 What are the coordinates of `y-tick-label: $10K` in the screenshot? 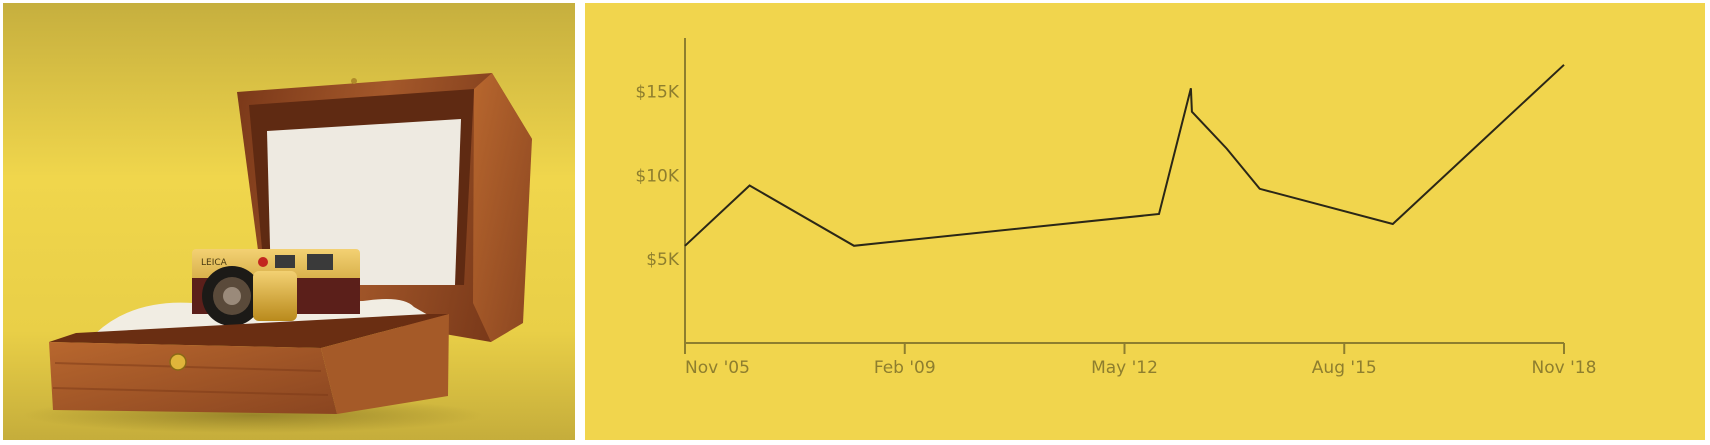 It's located at (657, 176).